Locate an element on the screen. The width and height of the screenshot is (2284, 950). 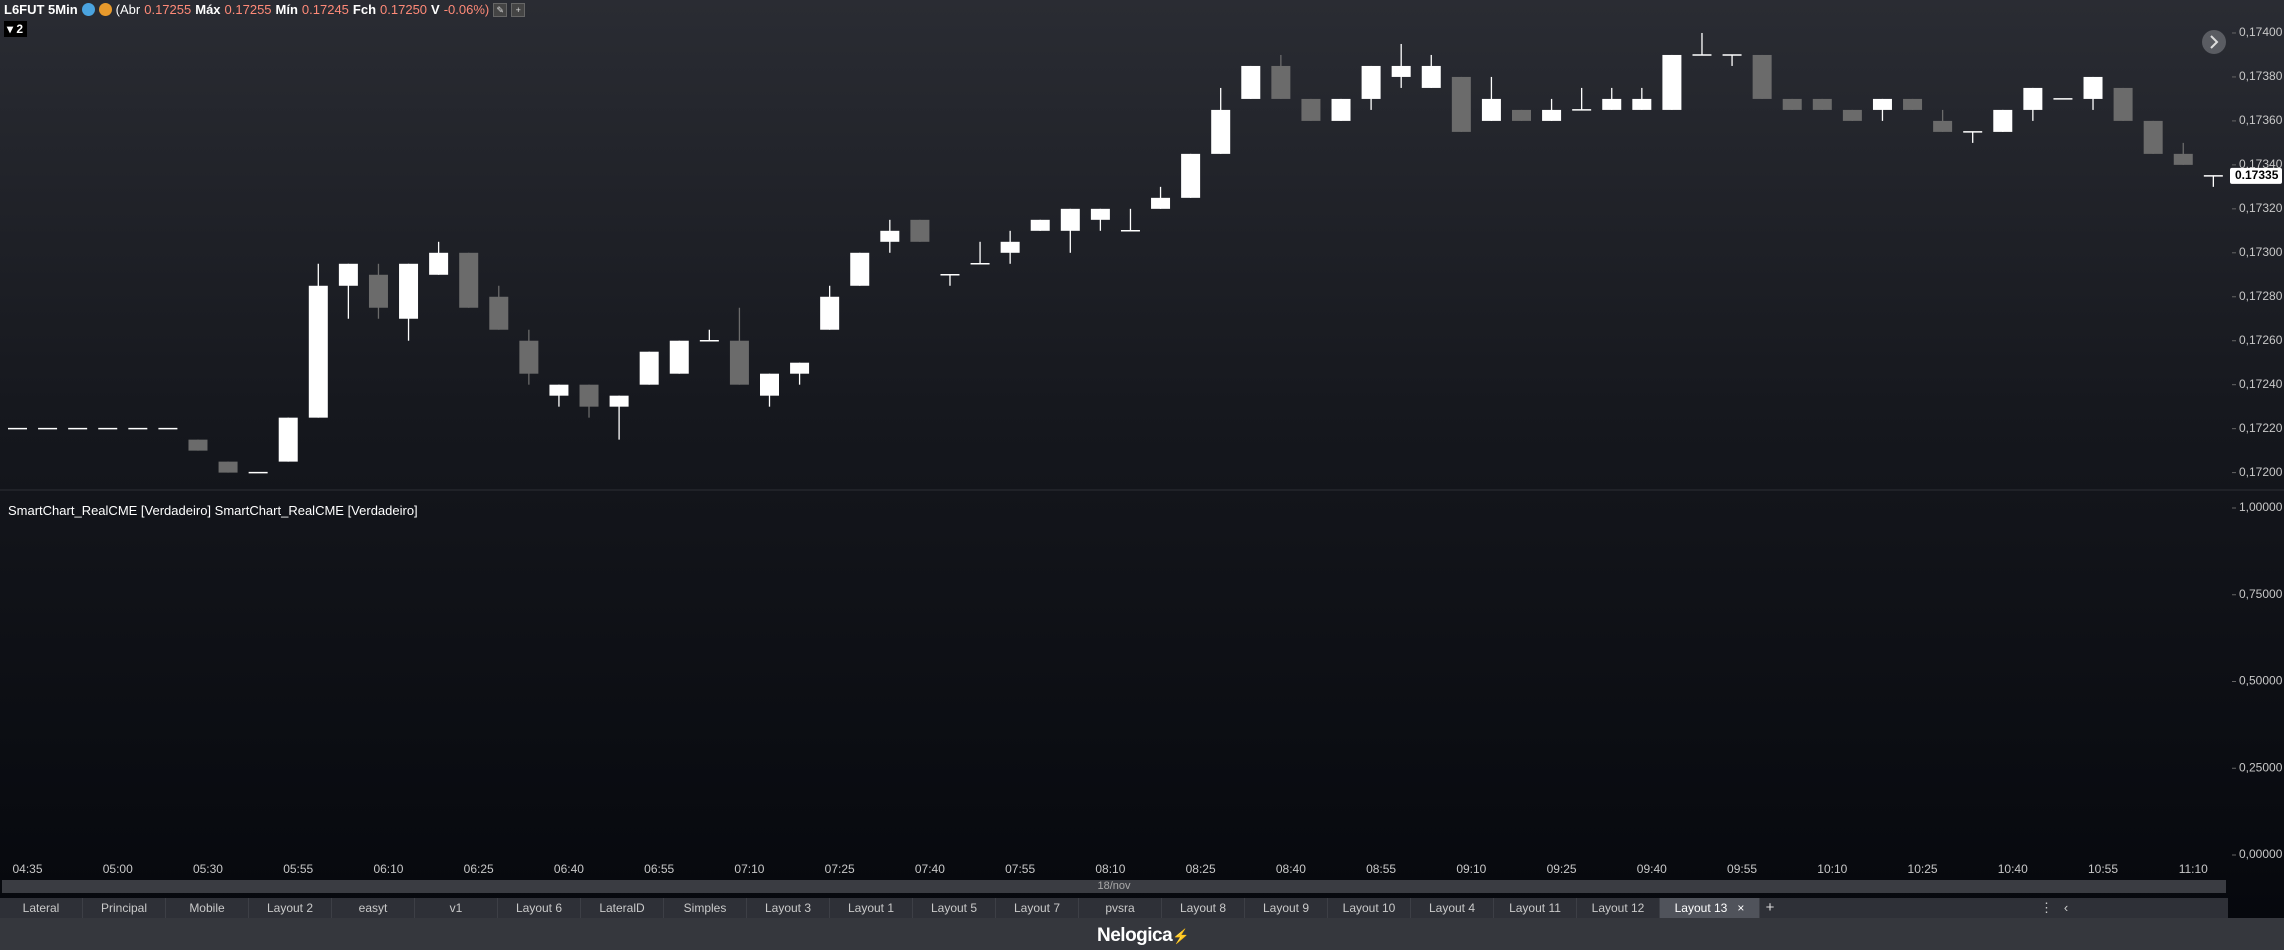
layout-tab: pvsra is located at coordinates (1120, 908).